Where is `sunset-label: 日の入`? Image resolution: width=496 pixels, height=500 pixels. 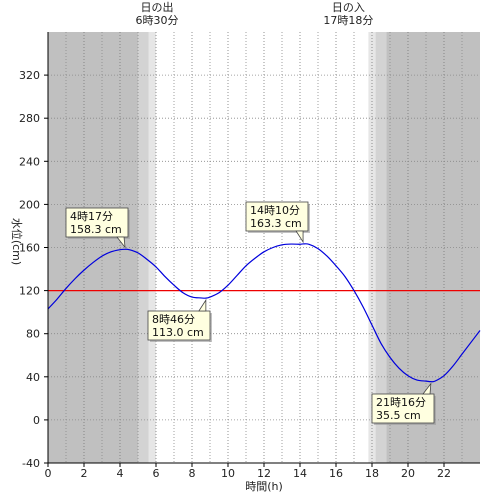
sunset-label: 日の入 is located at coordinates (348, 7).